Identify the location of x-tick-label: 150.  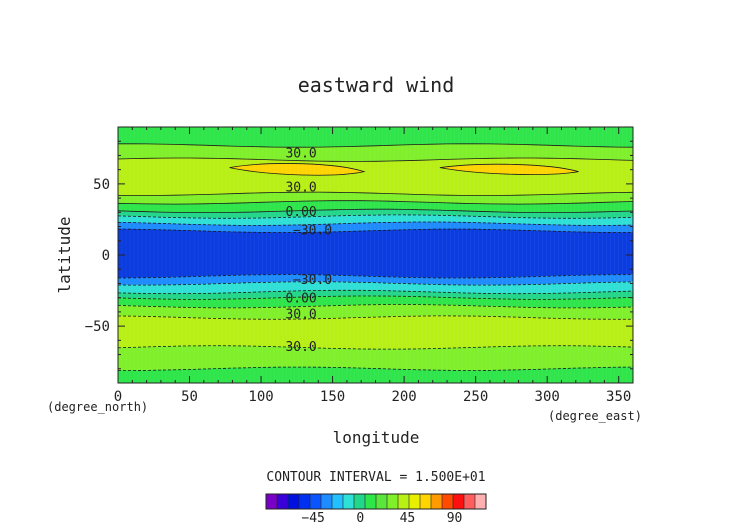
(332, 397).